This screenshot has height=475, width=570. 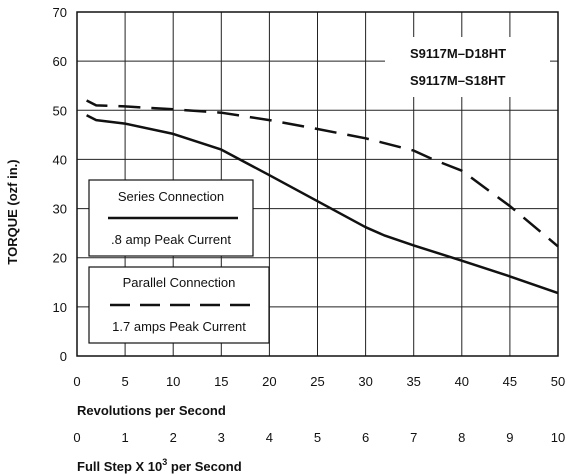 I want to click on legend-series: Series Connection .8 amp Peak Current, so click(x=171, y=218).